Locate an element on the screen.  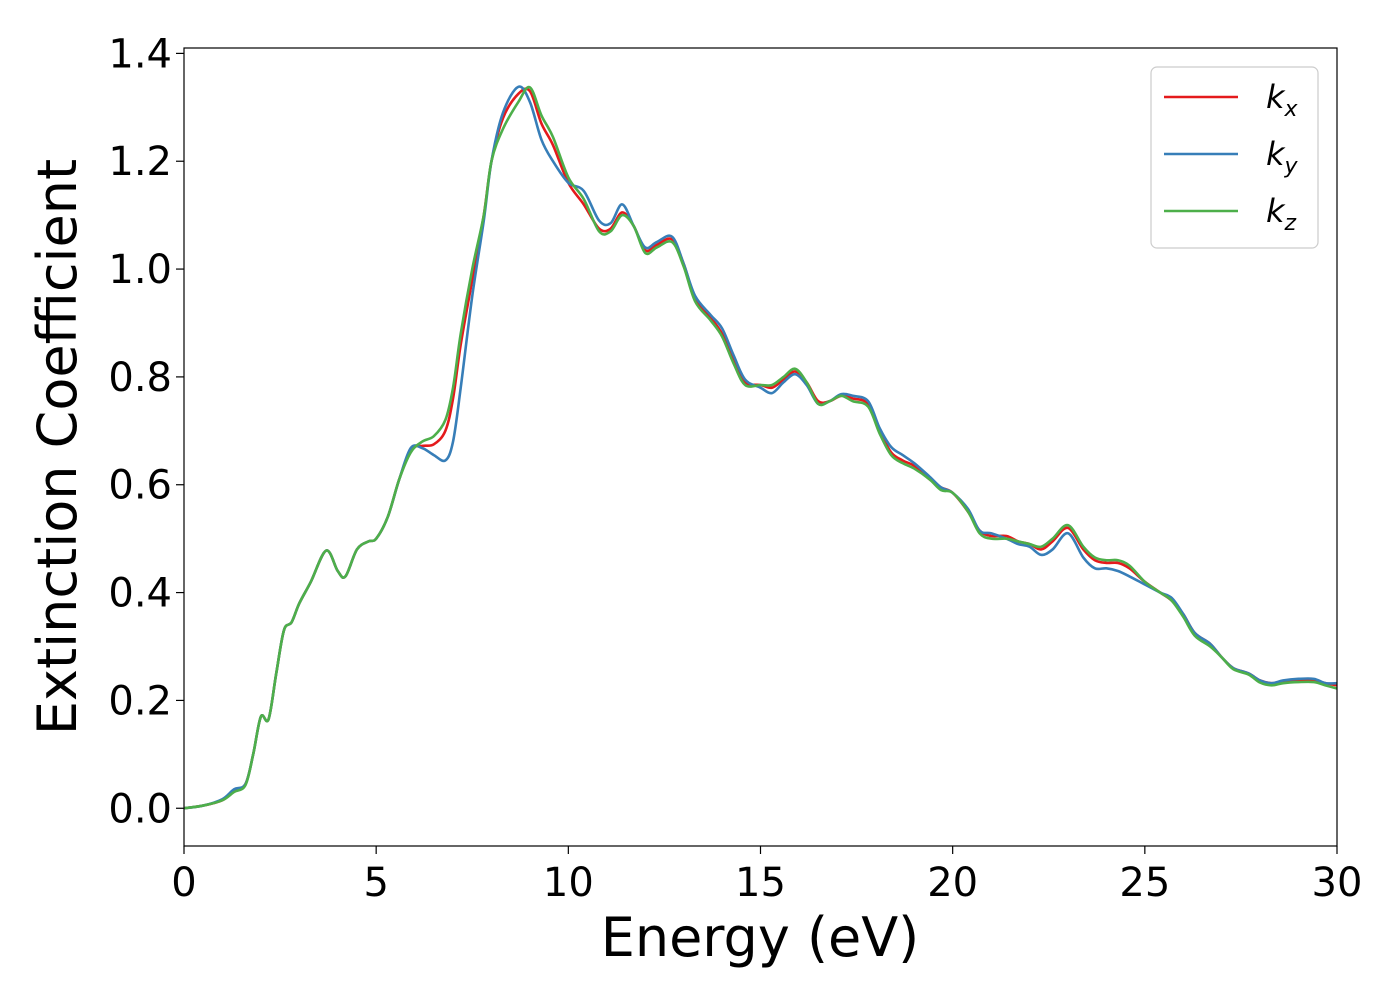
x-axis-ticks: 0 5 10 15 20 25 30 is located at coordinates (766, 876).